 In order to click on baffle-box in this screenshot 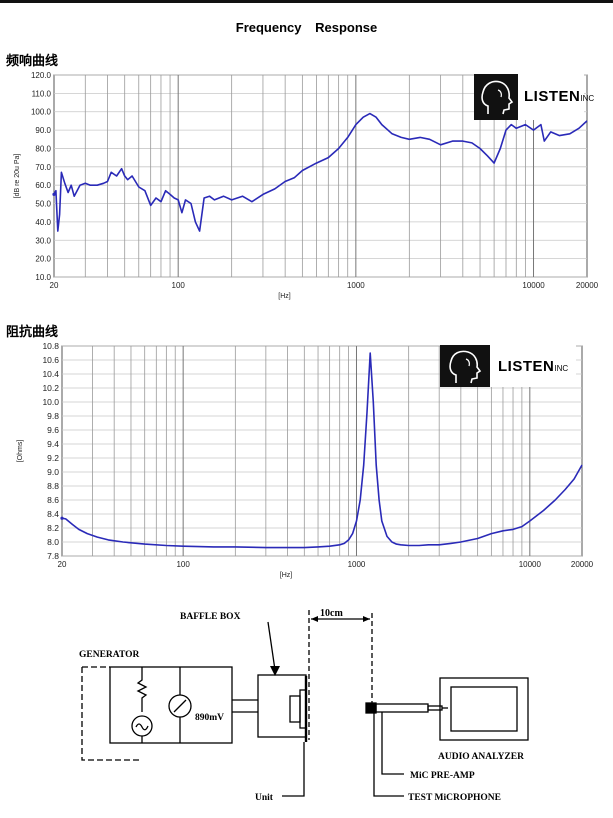, I will do `click(282, 706)`.